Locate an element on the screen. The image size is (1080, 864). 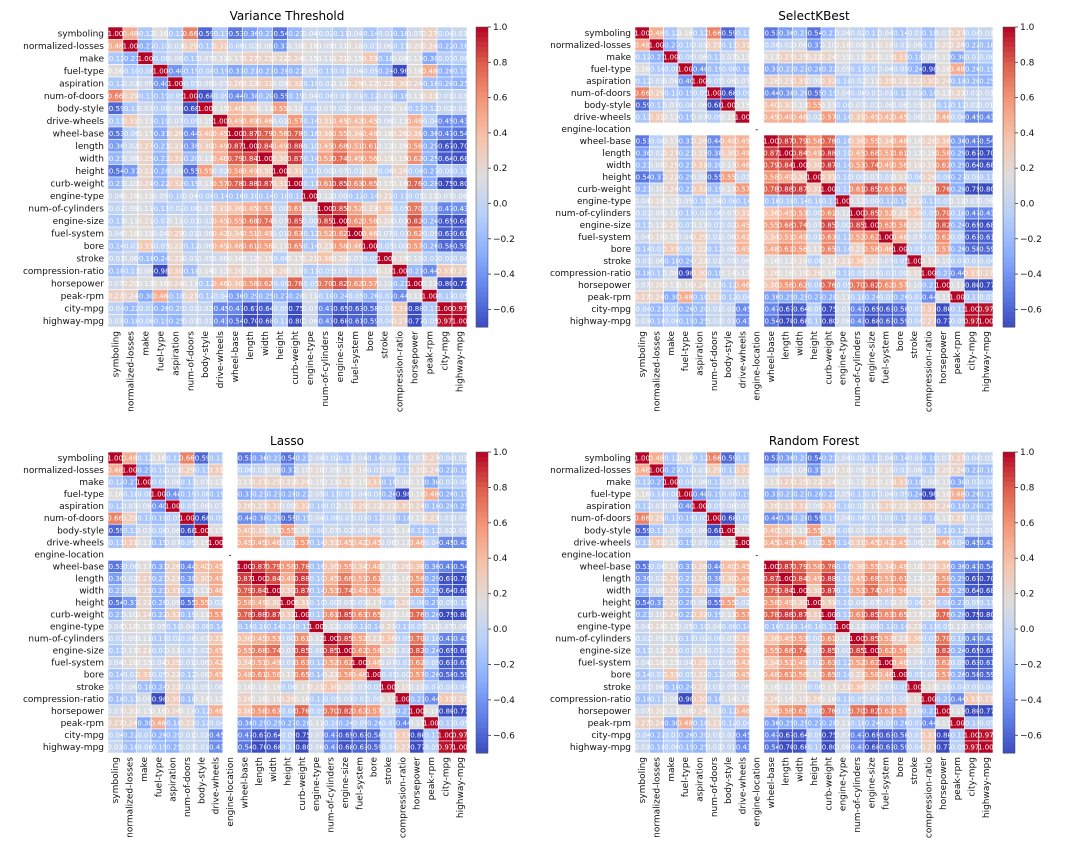
cell-value-label: 0.87 is located at coordinates (800, 615).